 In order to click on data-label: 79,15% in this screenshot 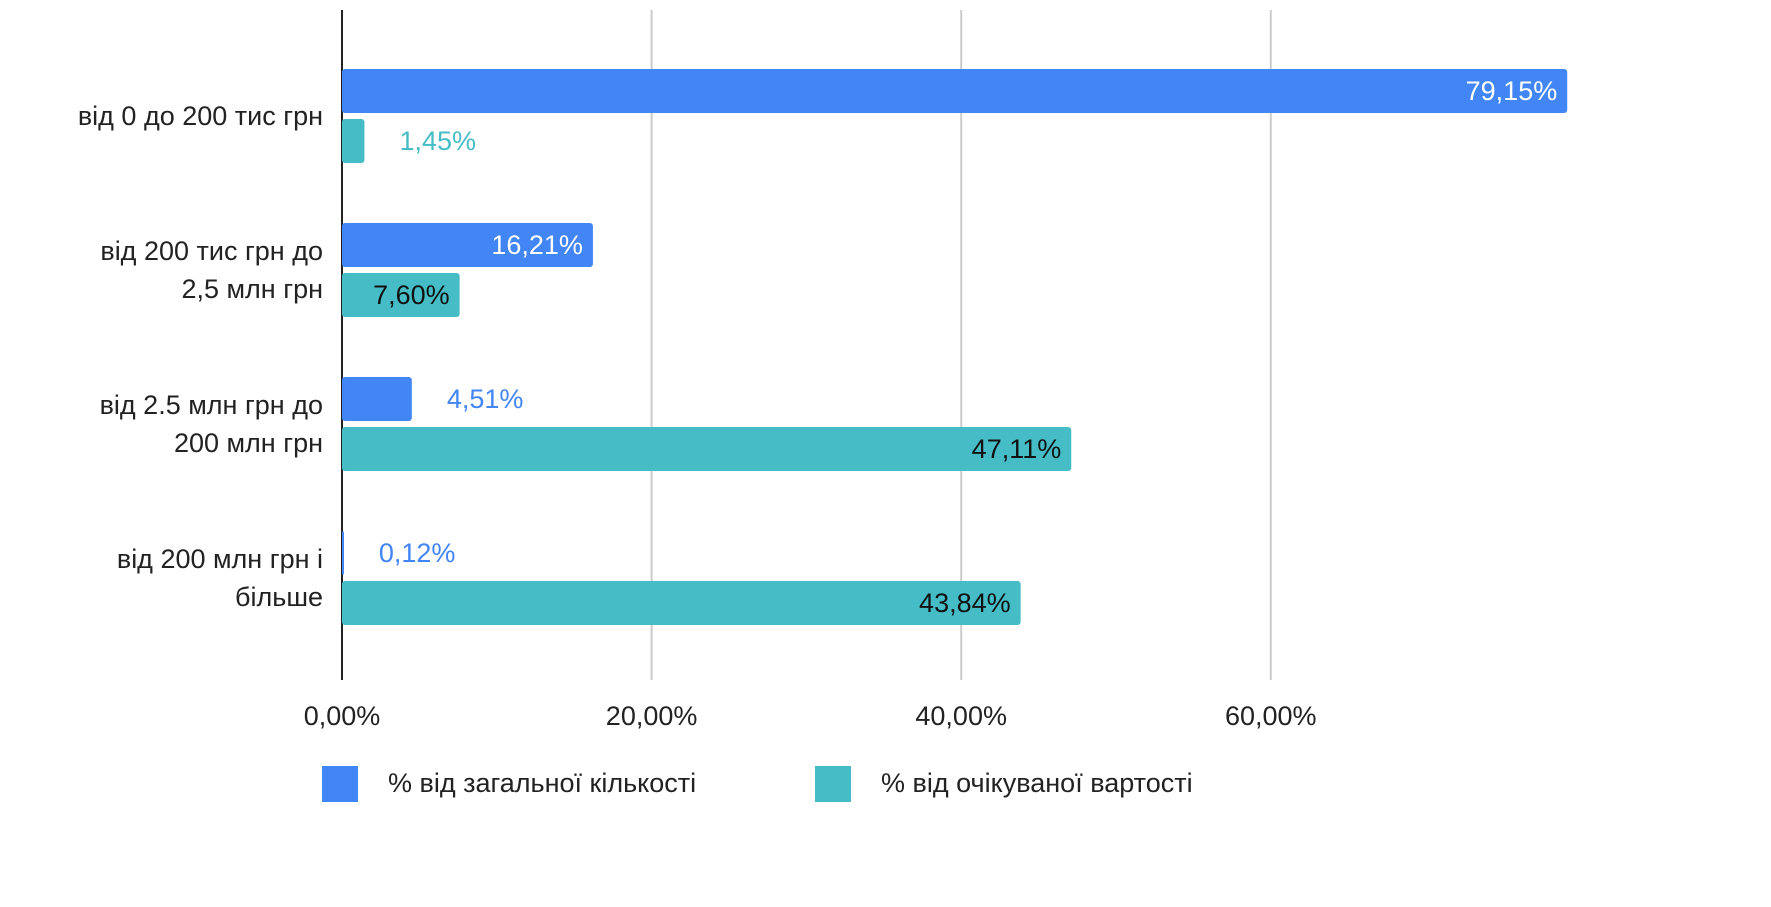, I will do `click(1512, 91)`.